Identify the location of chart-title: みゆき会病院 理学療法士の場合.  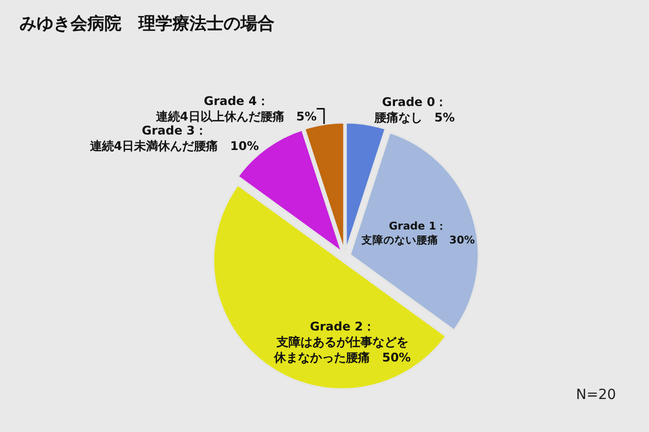
(146, 24).